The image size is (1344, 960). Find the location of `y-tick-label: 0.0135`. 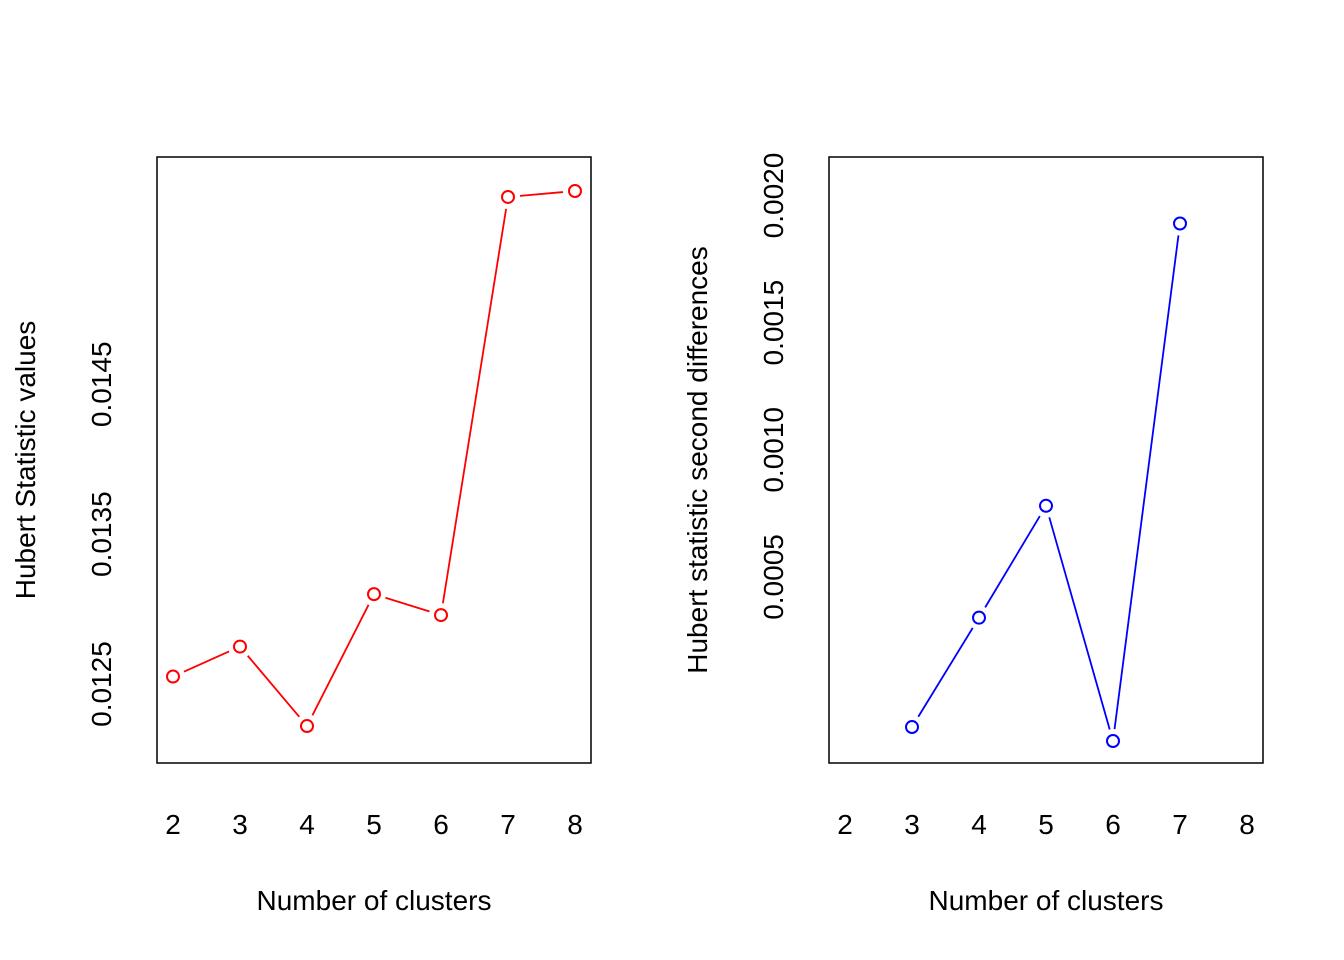

y-tick-label: 0.0135 is located at coordinates (101, 534).